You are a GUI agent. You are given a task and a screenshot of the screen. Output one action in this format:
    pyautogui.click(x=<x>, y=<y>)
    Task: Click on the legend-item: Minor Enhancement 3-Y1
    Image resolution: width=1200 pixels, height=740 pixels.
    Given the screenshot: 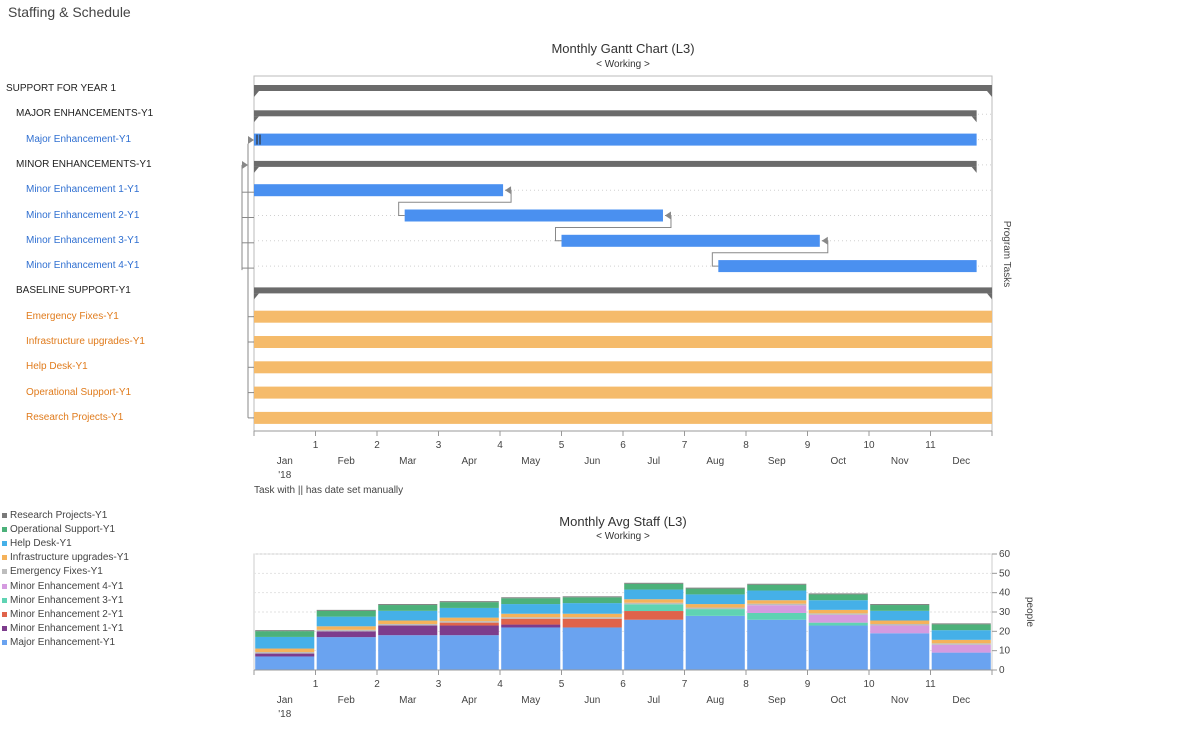 What is the action you would take?
    pyautogui.click(x=65, y=600)
    